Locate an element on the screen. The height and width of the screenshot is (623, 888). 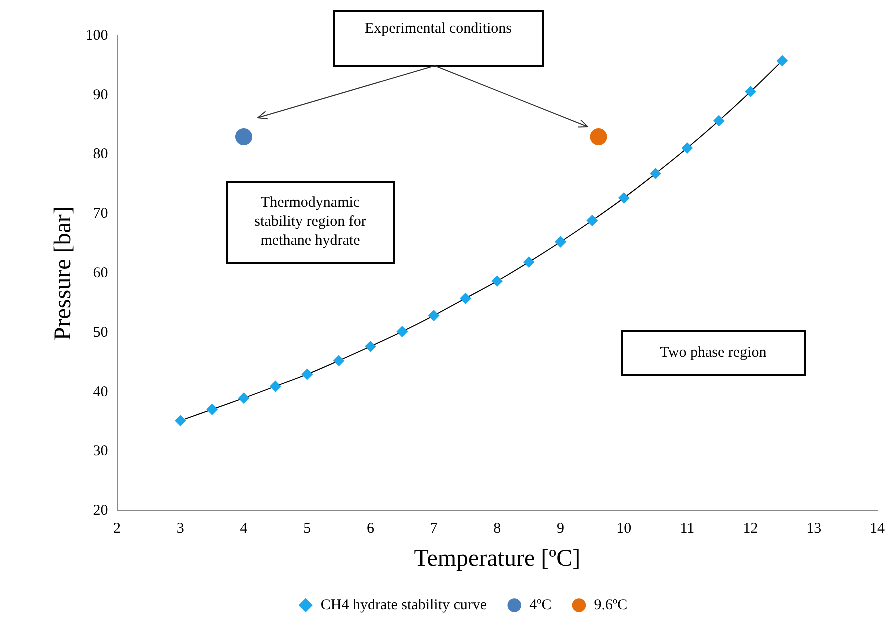
x-tick-label: 4 is located at coordinates (244, 529).